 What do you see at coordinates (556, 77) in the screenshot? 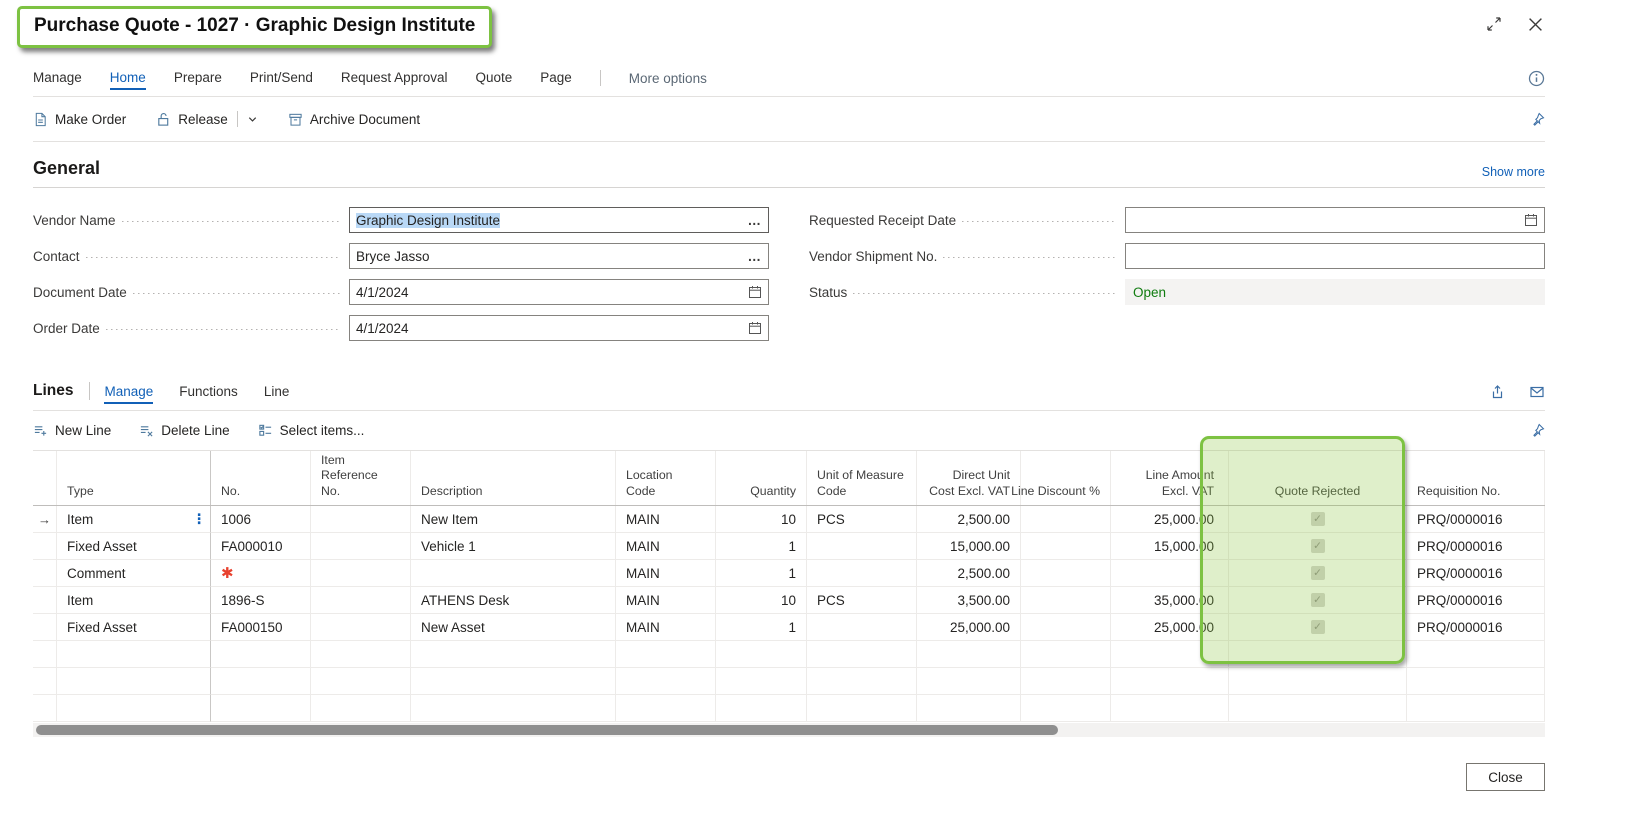
I see `tab-page: Page` at bounding box center [556, 77].